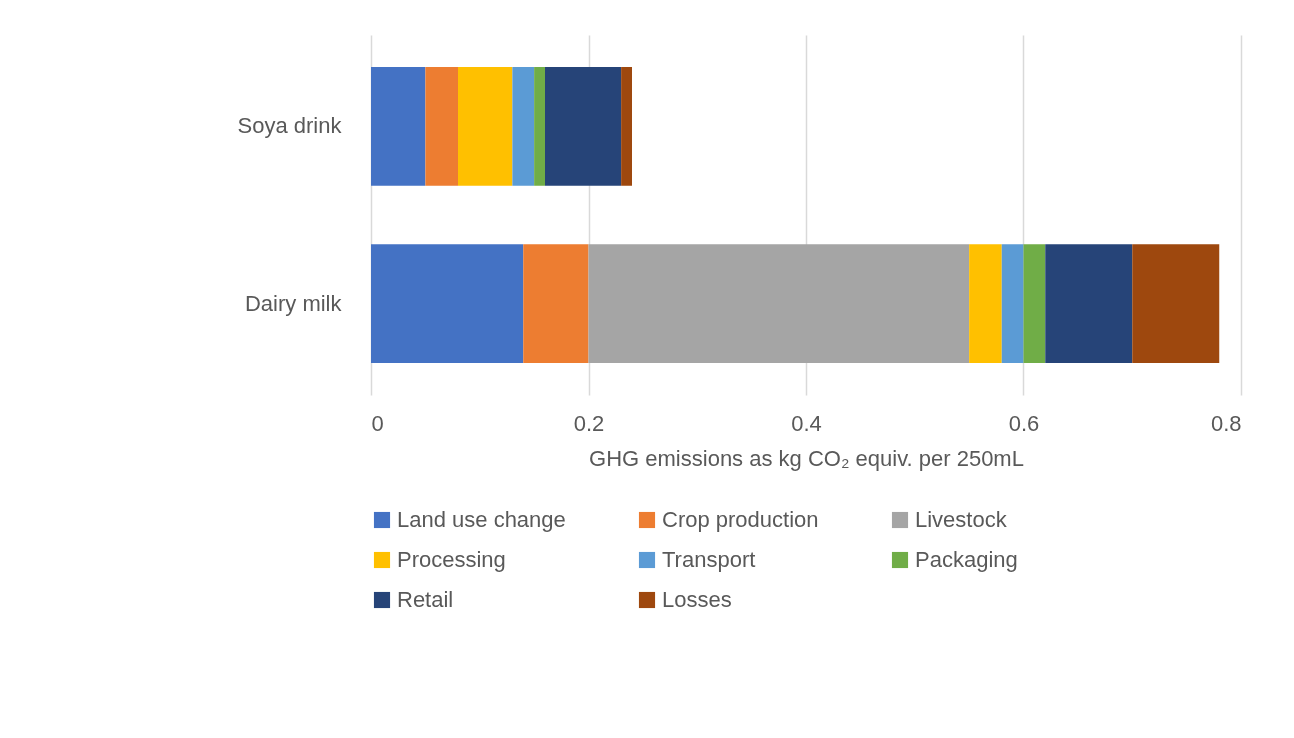 The width and height of the screenshot is (1294, 738). What do you see at coordinates (697, 599) in the screenshot?
I see `legend-label: Losses` at bounding box center [697, 599].